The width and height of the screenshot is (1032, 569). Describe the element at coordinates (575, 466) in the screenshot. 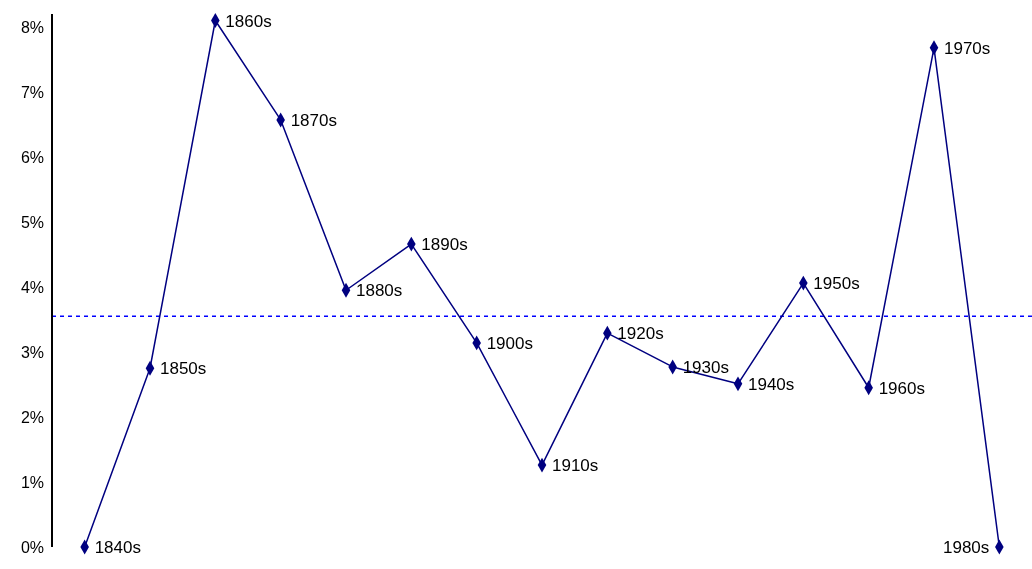

I see `annotation: 1910s` at that location.